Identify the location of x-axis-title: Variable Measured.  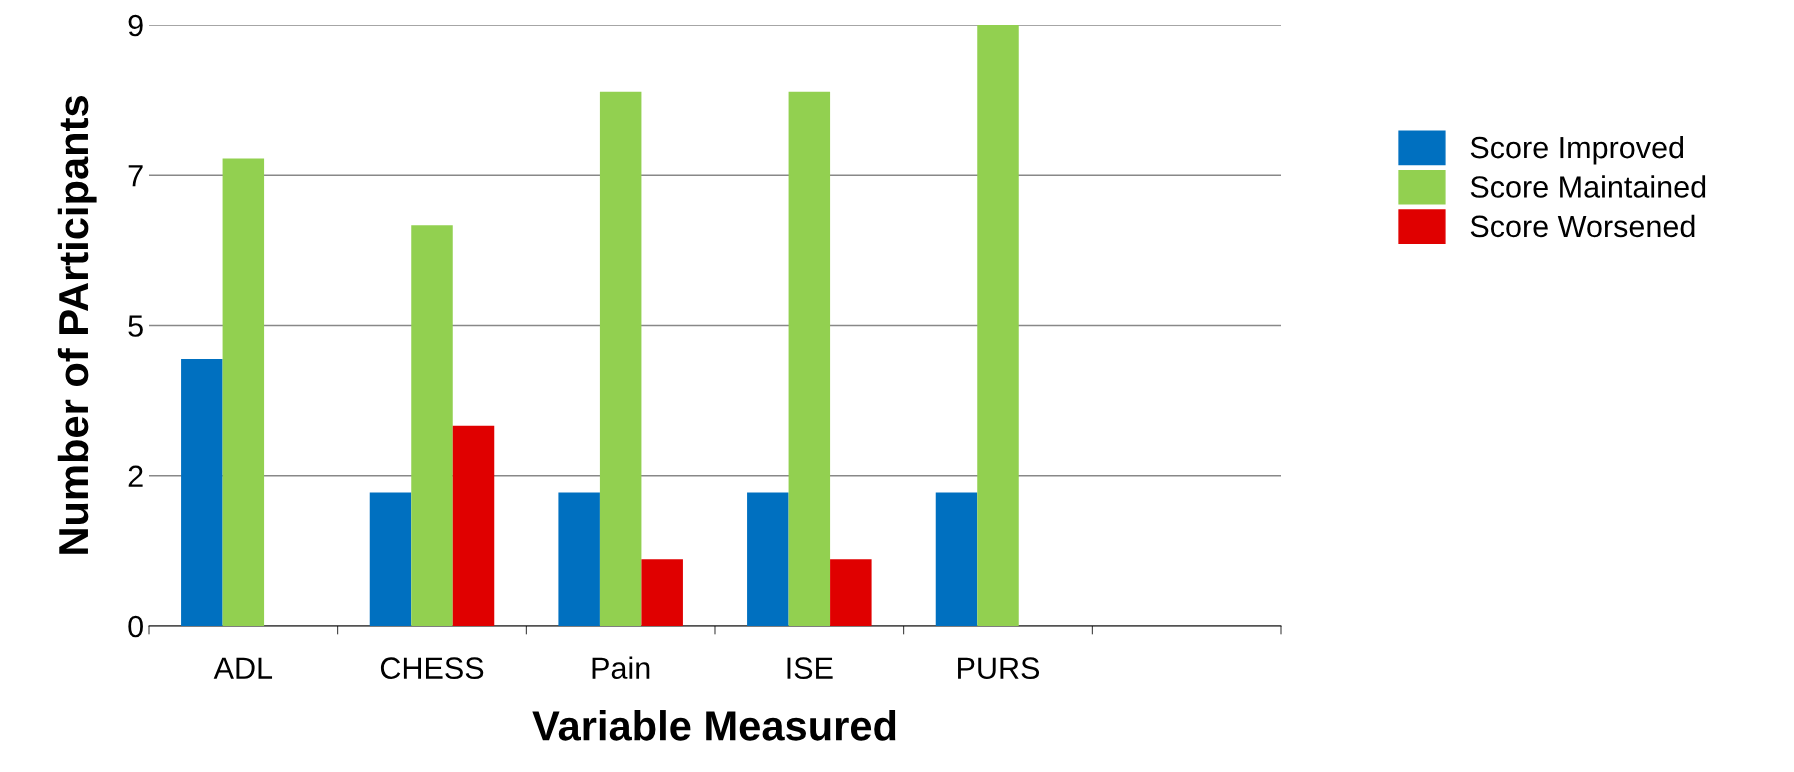
(714, 725).